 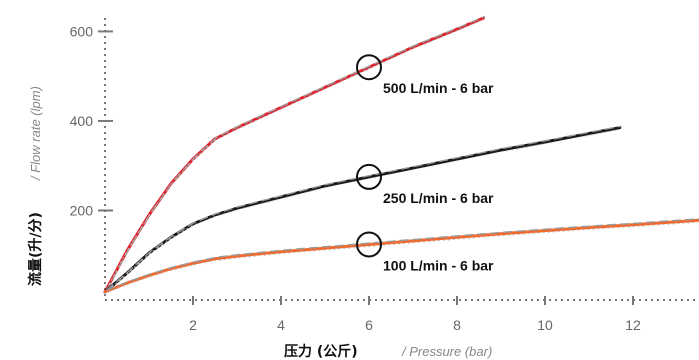 I want to click on annotation-label: 250 L/min - 6 bar, so click(x=438, y=198).